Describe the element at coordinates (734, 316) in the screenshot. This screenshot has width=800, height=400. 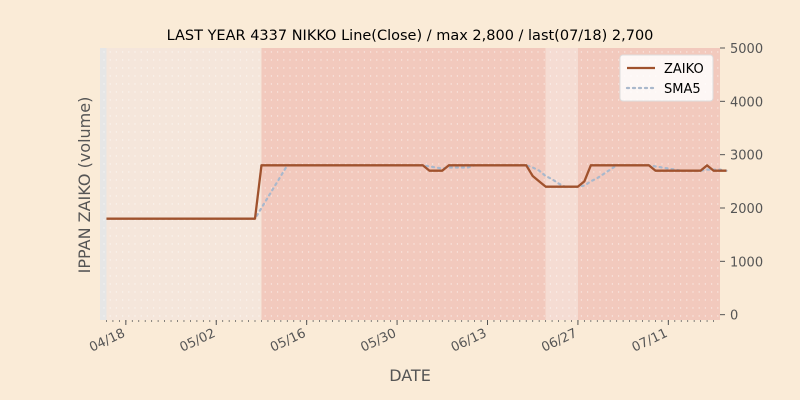
I see `y-tick-label-0: 0` at that location.